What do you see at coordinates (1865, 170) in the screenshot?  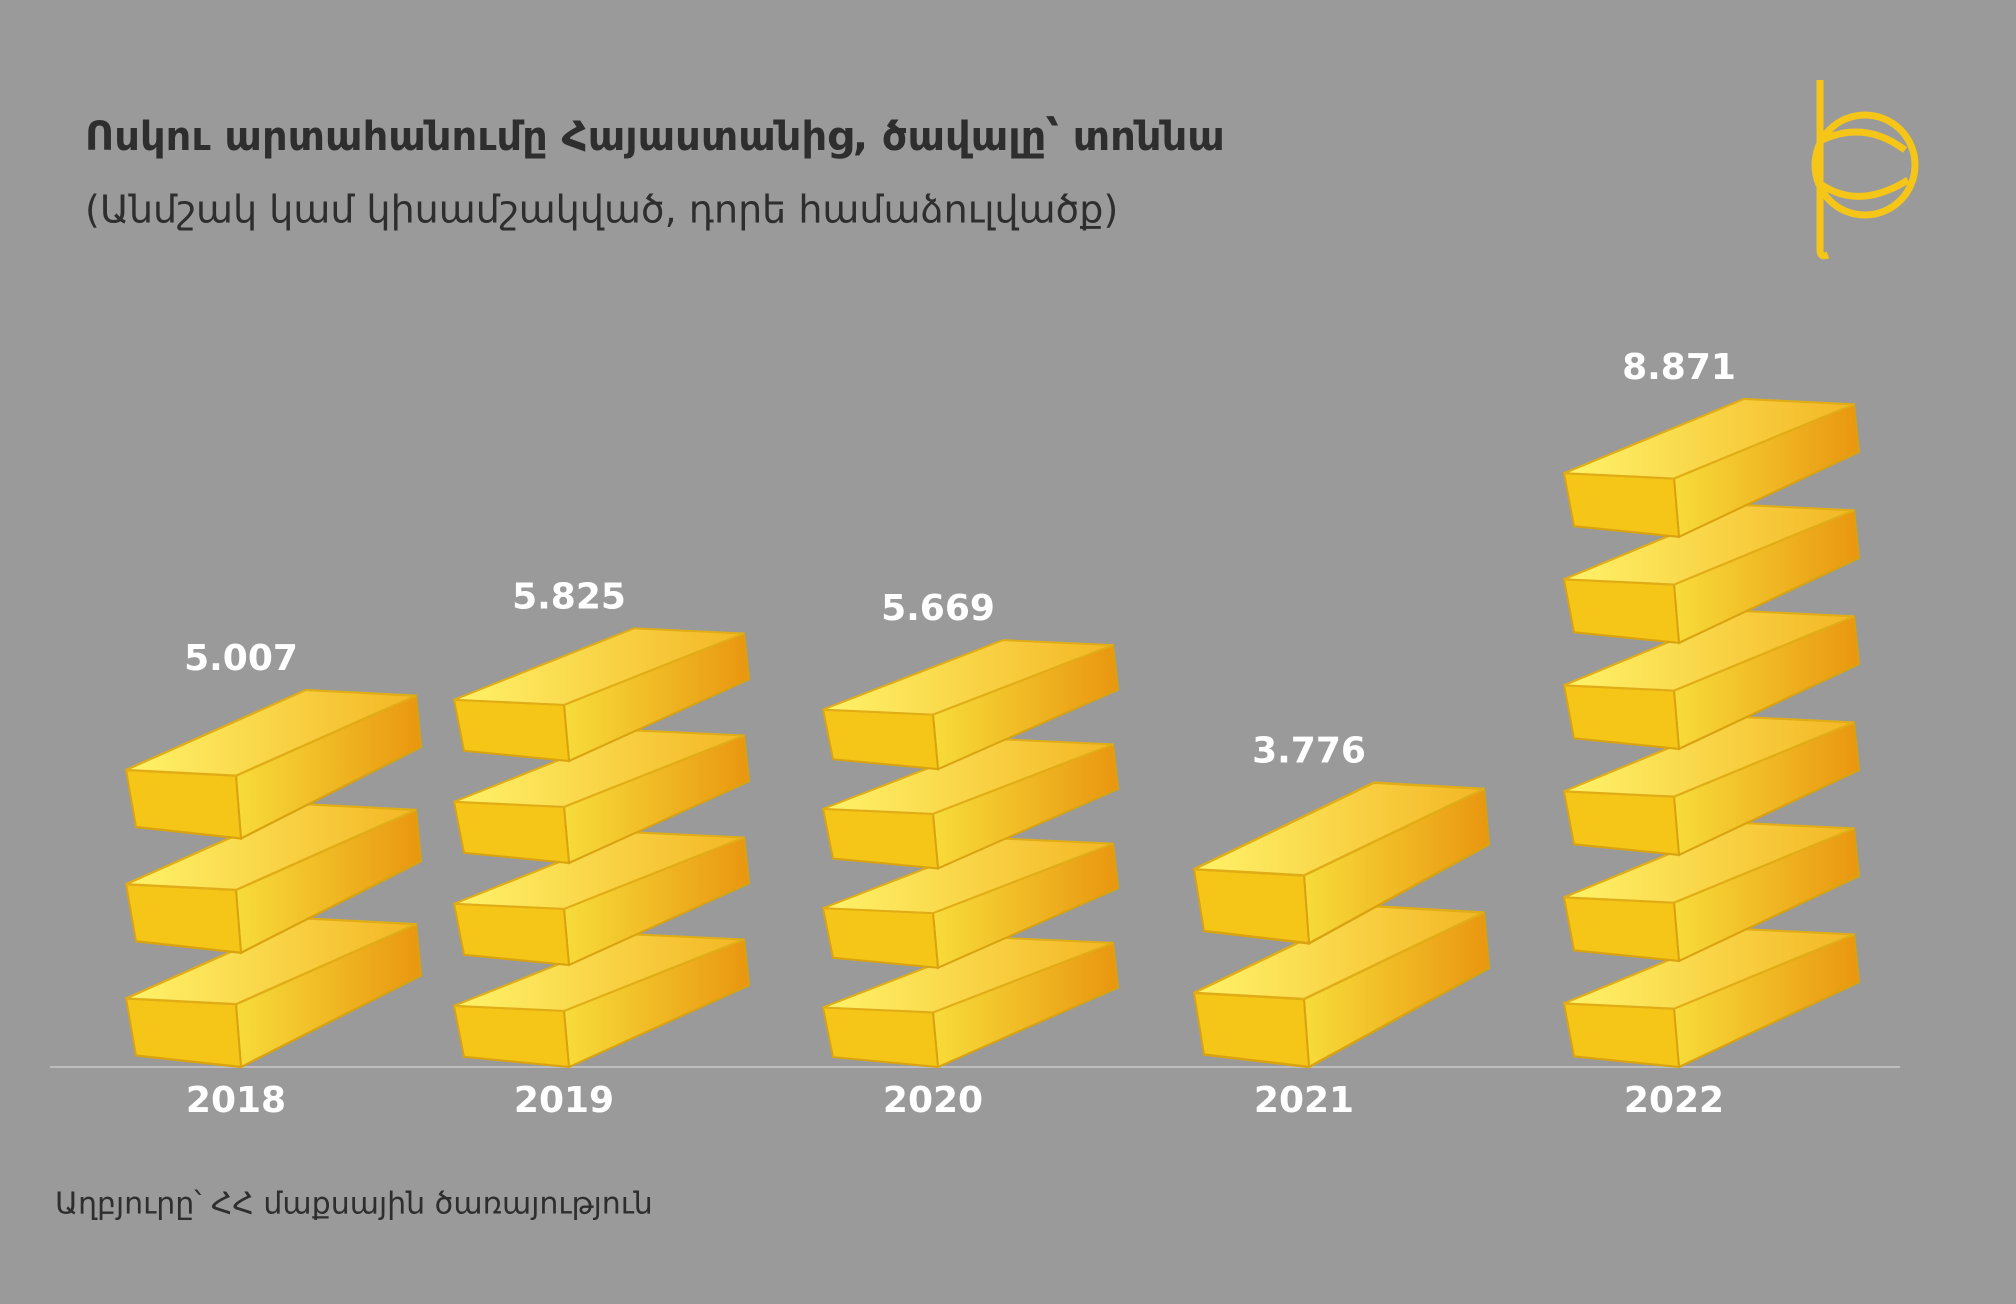 I see `logo` at bounding box center [1865, 170].